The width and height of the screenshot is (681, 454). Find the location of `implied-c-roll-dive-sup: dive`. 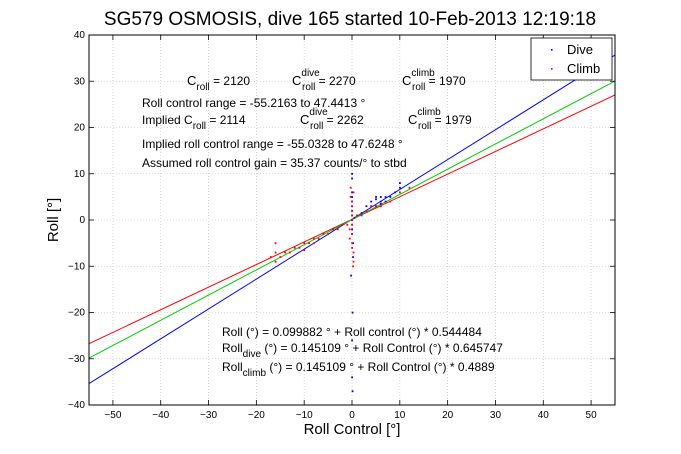

implied-c-roll-dive-sup: dive is located at coordinates (318, 112).